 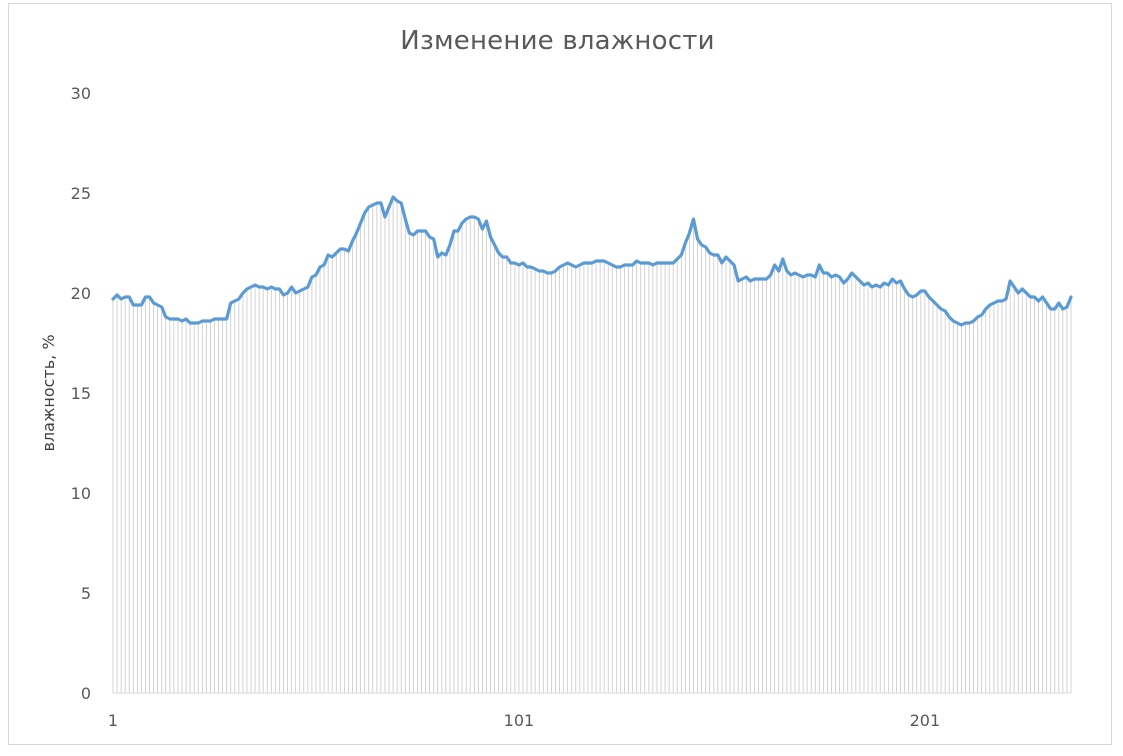 I want to click on y-tick-label: 15, so click(x=81, y=393).